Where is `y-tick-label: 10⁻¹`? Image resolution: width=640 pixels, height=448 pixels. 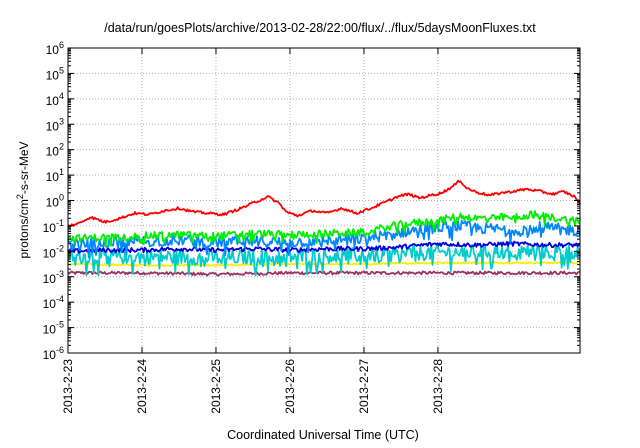
y-tick-label: 10⁻¹ is located at coordinates (53, 226).